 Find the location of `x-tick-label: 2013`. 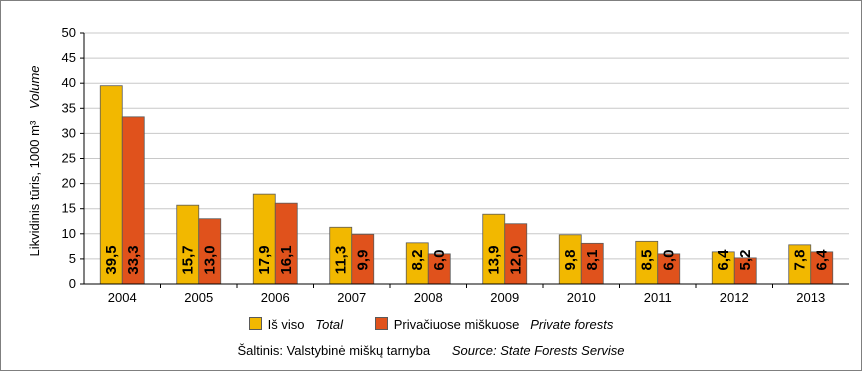

x-tick-label: 2013 is located at coordinates (810, 297).